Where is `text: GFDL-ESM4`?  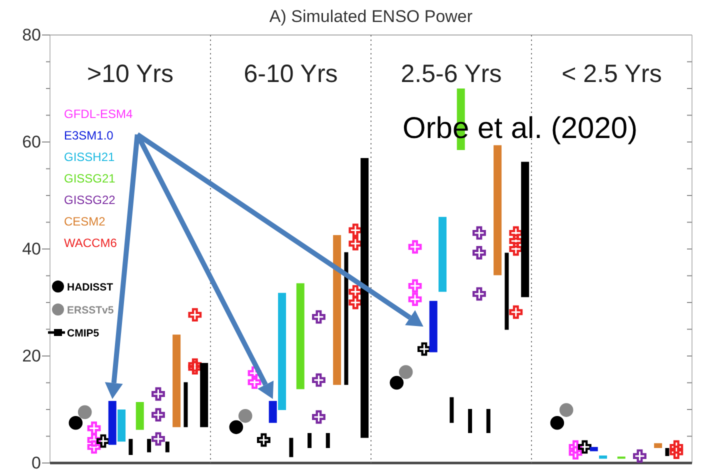
text: GFDL-ESM4 is located at coordinates (99, 114).